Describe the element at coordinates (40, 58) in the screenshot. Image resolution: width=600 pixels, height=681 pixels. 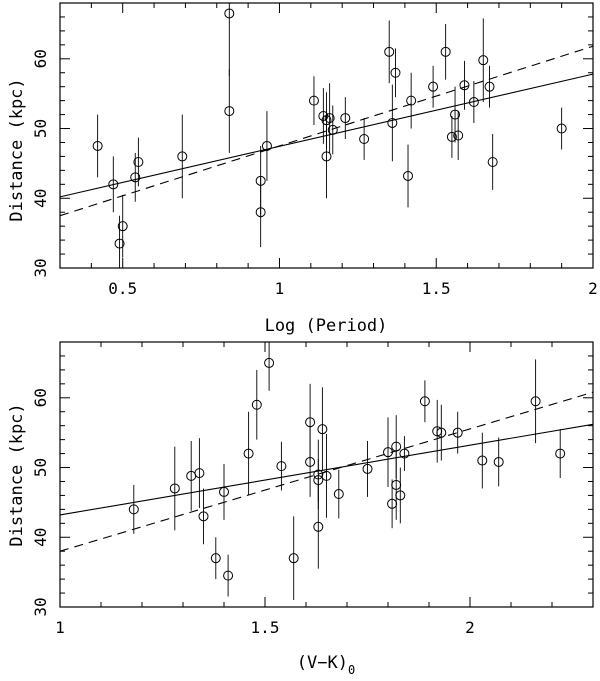
I see `top-ytick-label: 60` at that location.